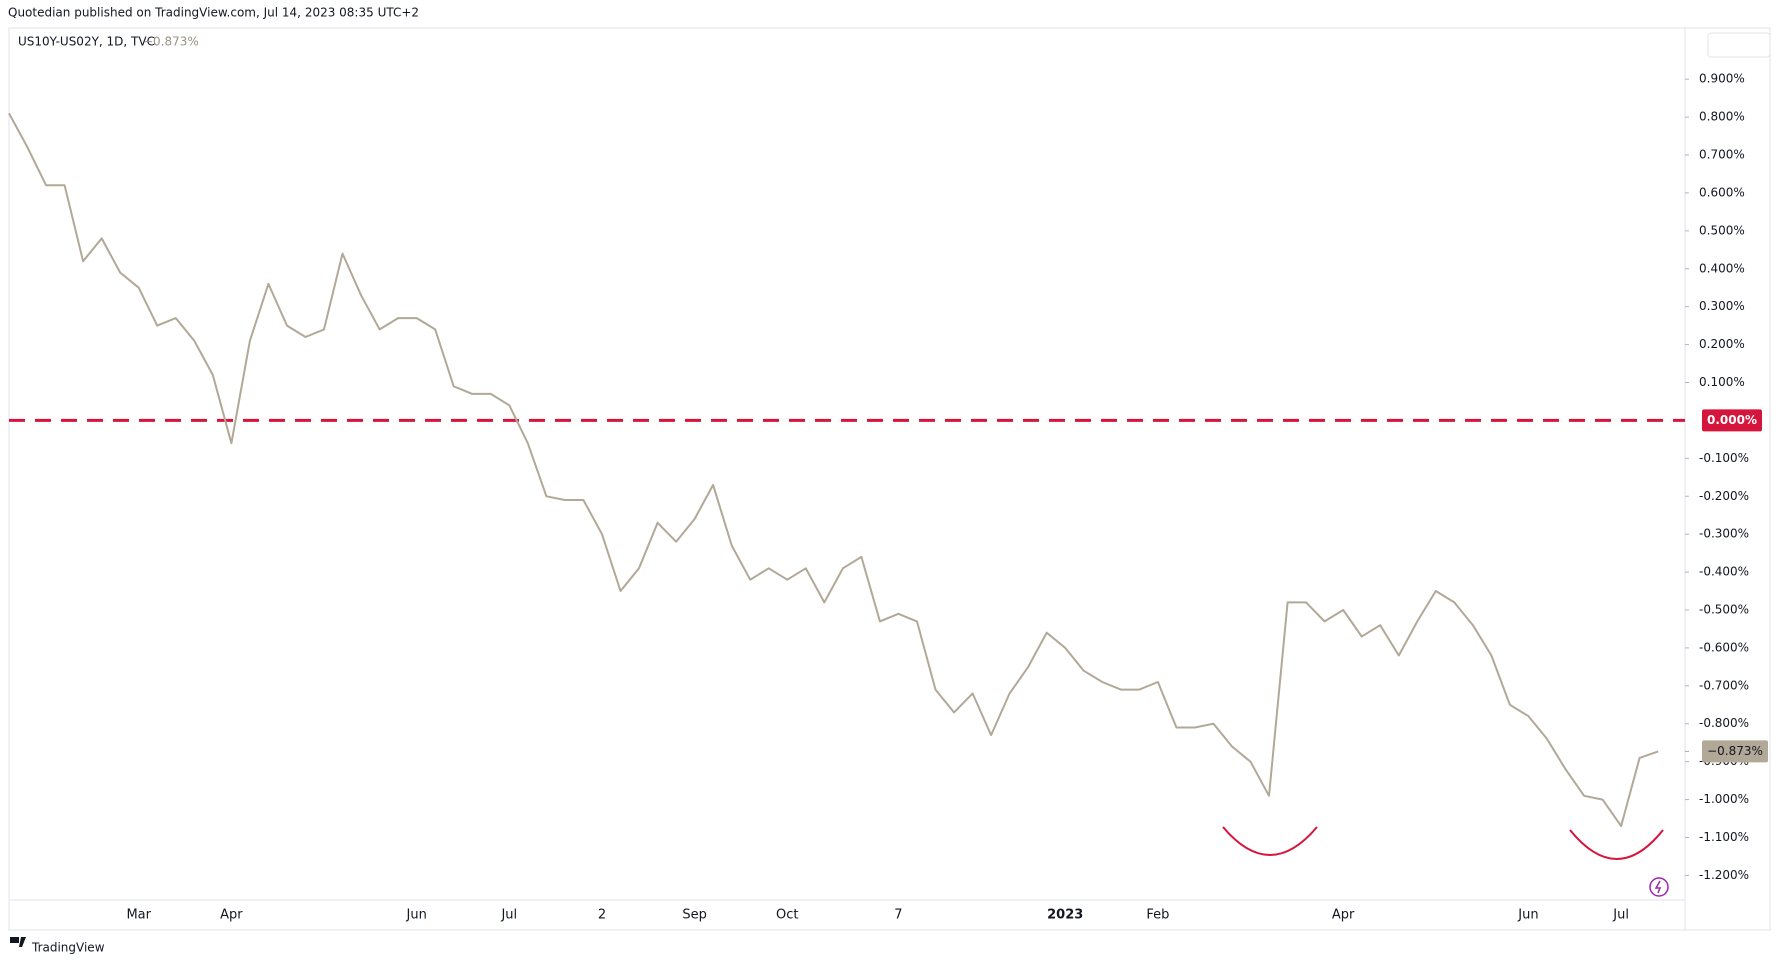  What do you see at coordinates (171, 42) in the screenshot?
I see `header-last-value: −0.873%` at bounding box center [171, 42].